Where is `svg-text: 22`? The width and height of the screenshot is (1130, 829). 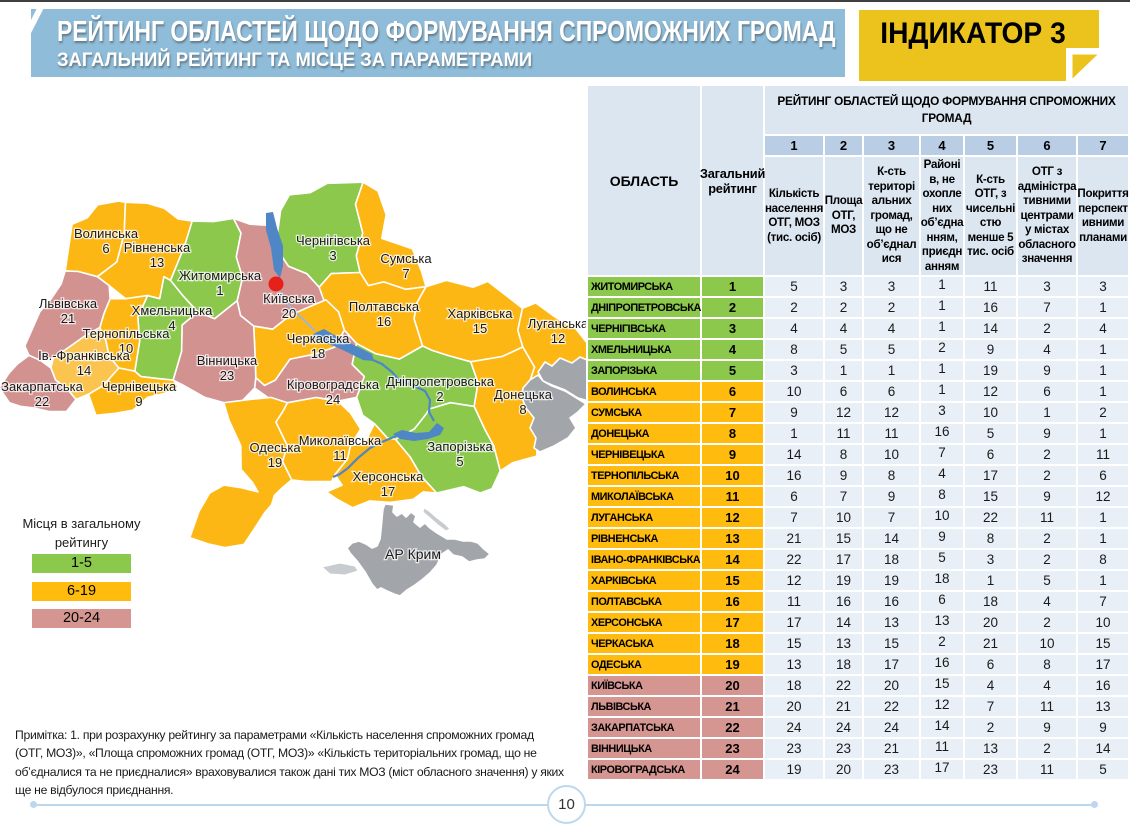
svg-text: 22 is located at coordinates (42, 401).